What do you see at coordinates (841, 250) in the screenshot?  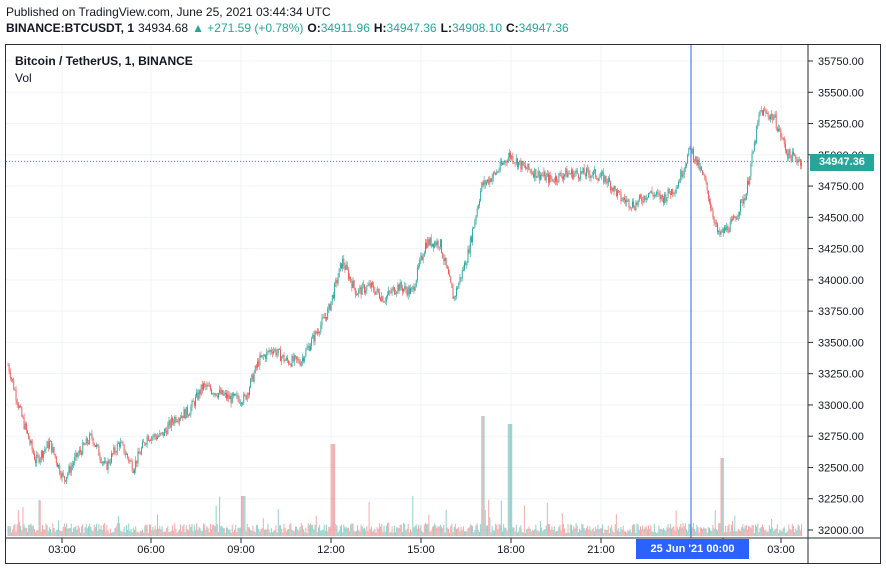 I see `price-tick-label: 34250.00` at bounding box center [841, 250].